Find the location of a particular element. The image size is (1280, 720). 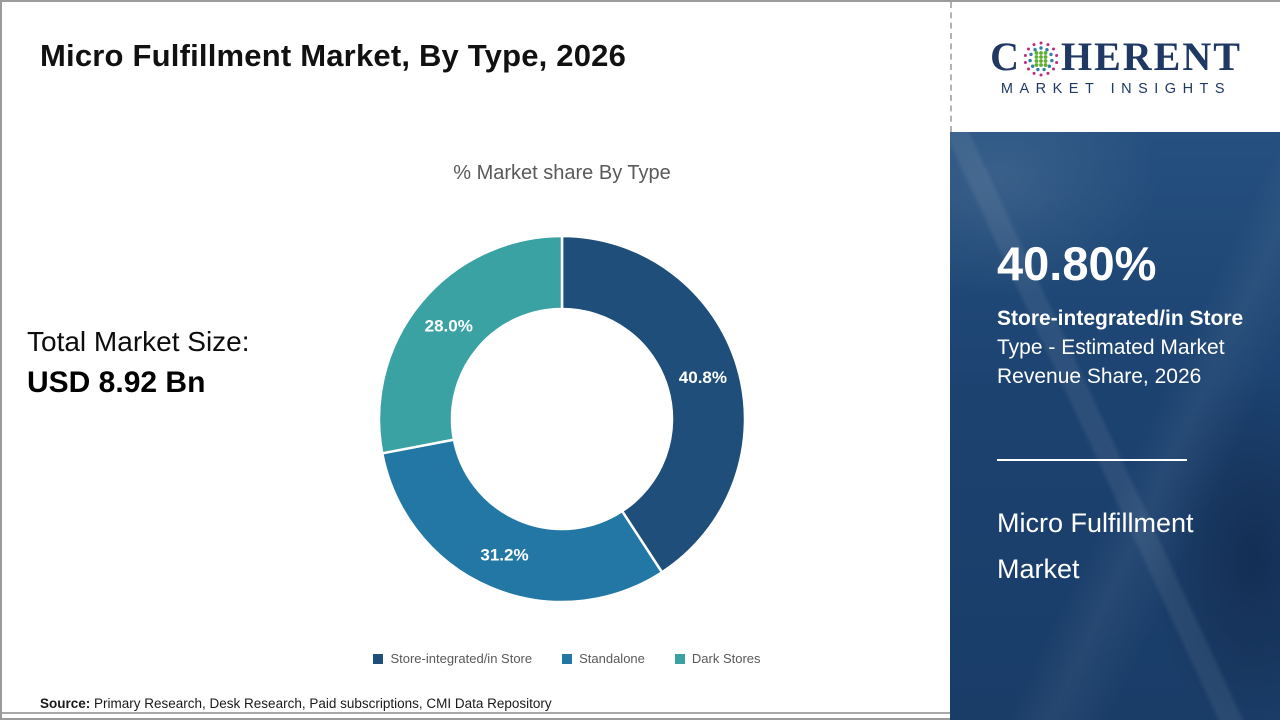

total-market-size: Total Market Size: USD 8.92 Bn is located at coordinates (138, 363).